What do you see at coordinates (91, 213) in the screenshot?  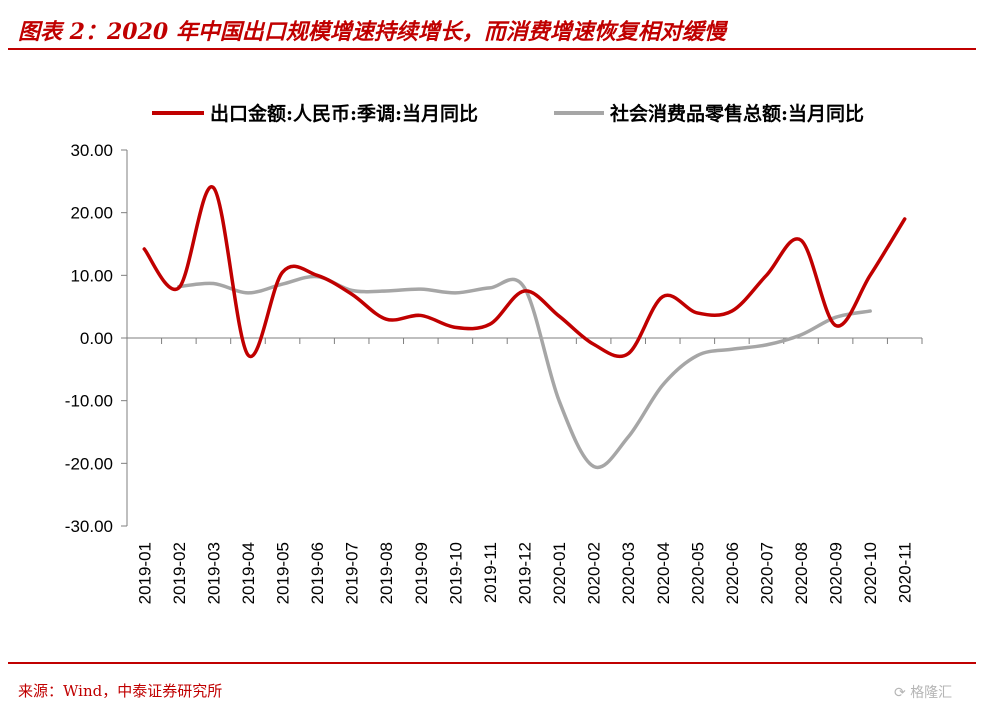 I see `y-tick-label: 20.00` at bounding box center [91, 213].